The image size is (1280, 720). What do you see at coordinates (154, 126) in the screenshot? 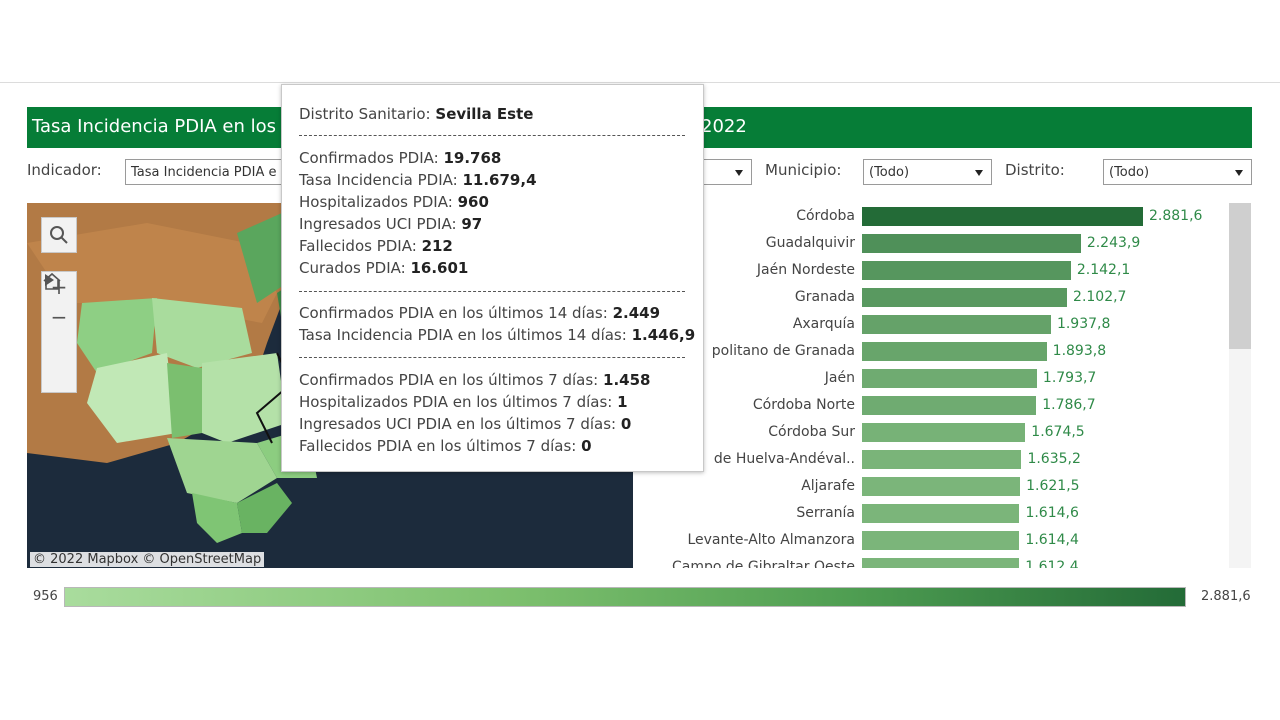
I see `page-title: Tasa Incidencia PDIA en los` at bounding box center [154, 126].